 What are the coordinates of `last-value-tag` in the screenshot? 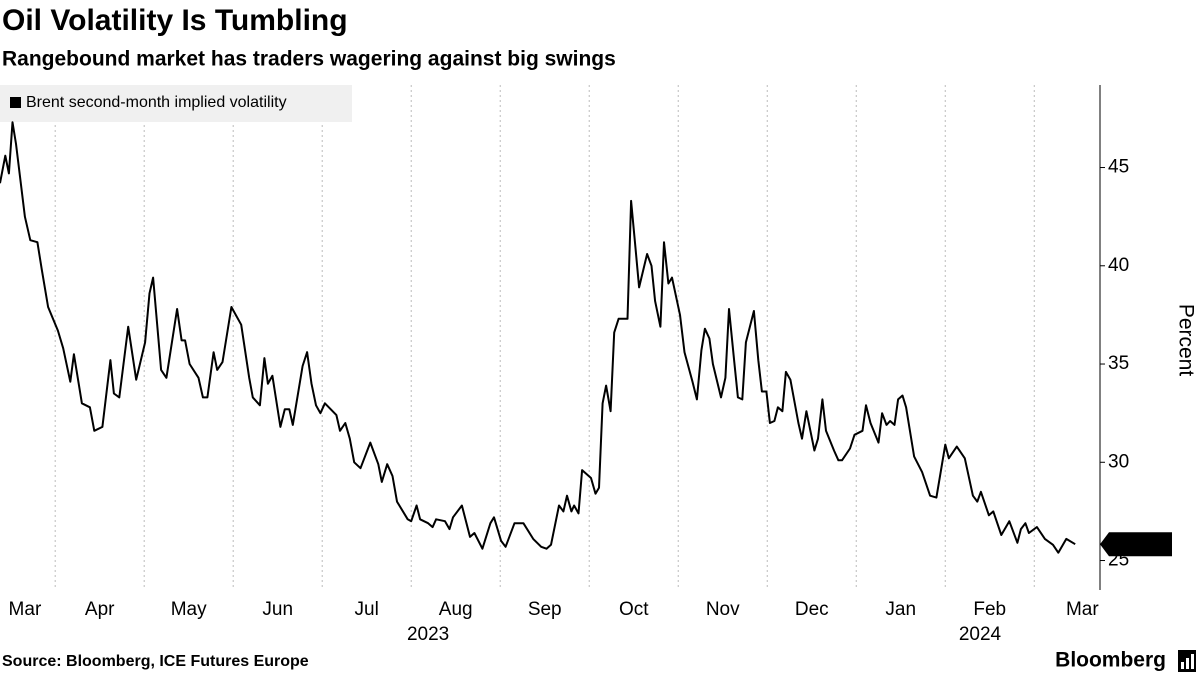 It's located at (1136, 544).